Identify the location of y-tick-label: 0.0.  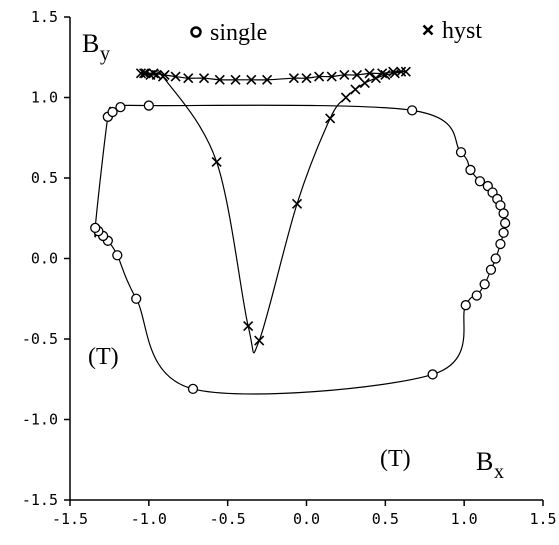
(44, 259).